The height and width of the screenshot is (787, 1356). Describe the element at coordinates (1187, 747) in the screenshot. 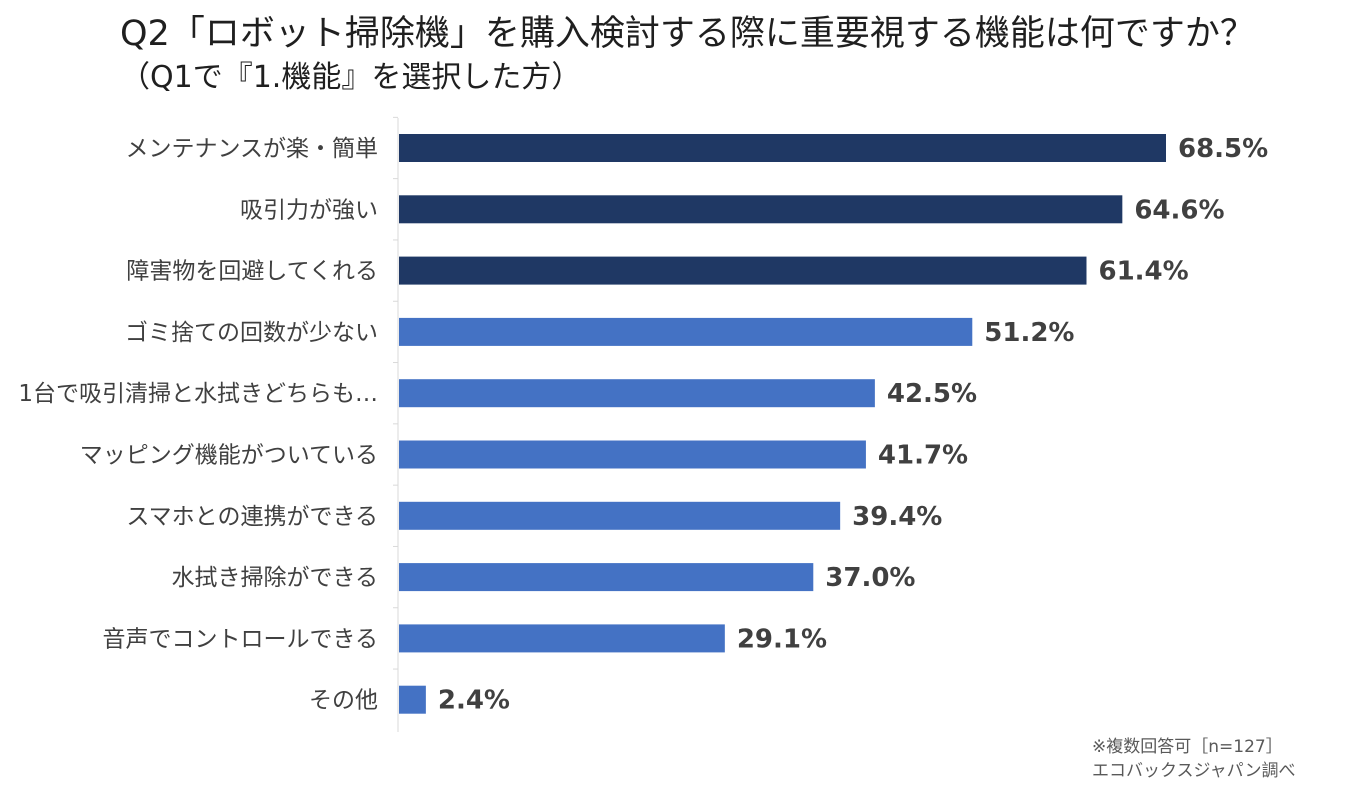

I see `sample-note: ※複数回答可［n=127］` at that location.